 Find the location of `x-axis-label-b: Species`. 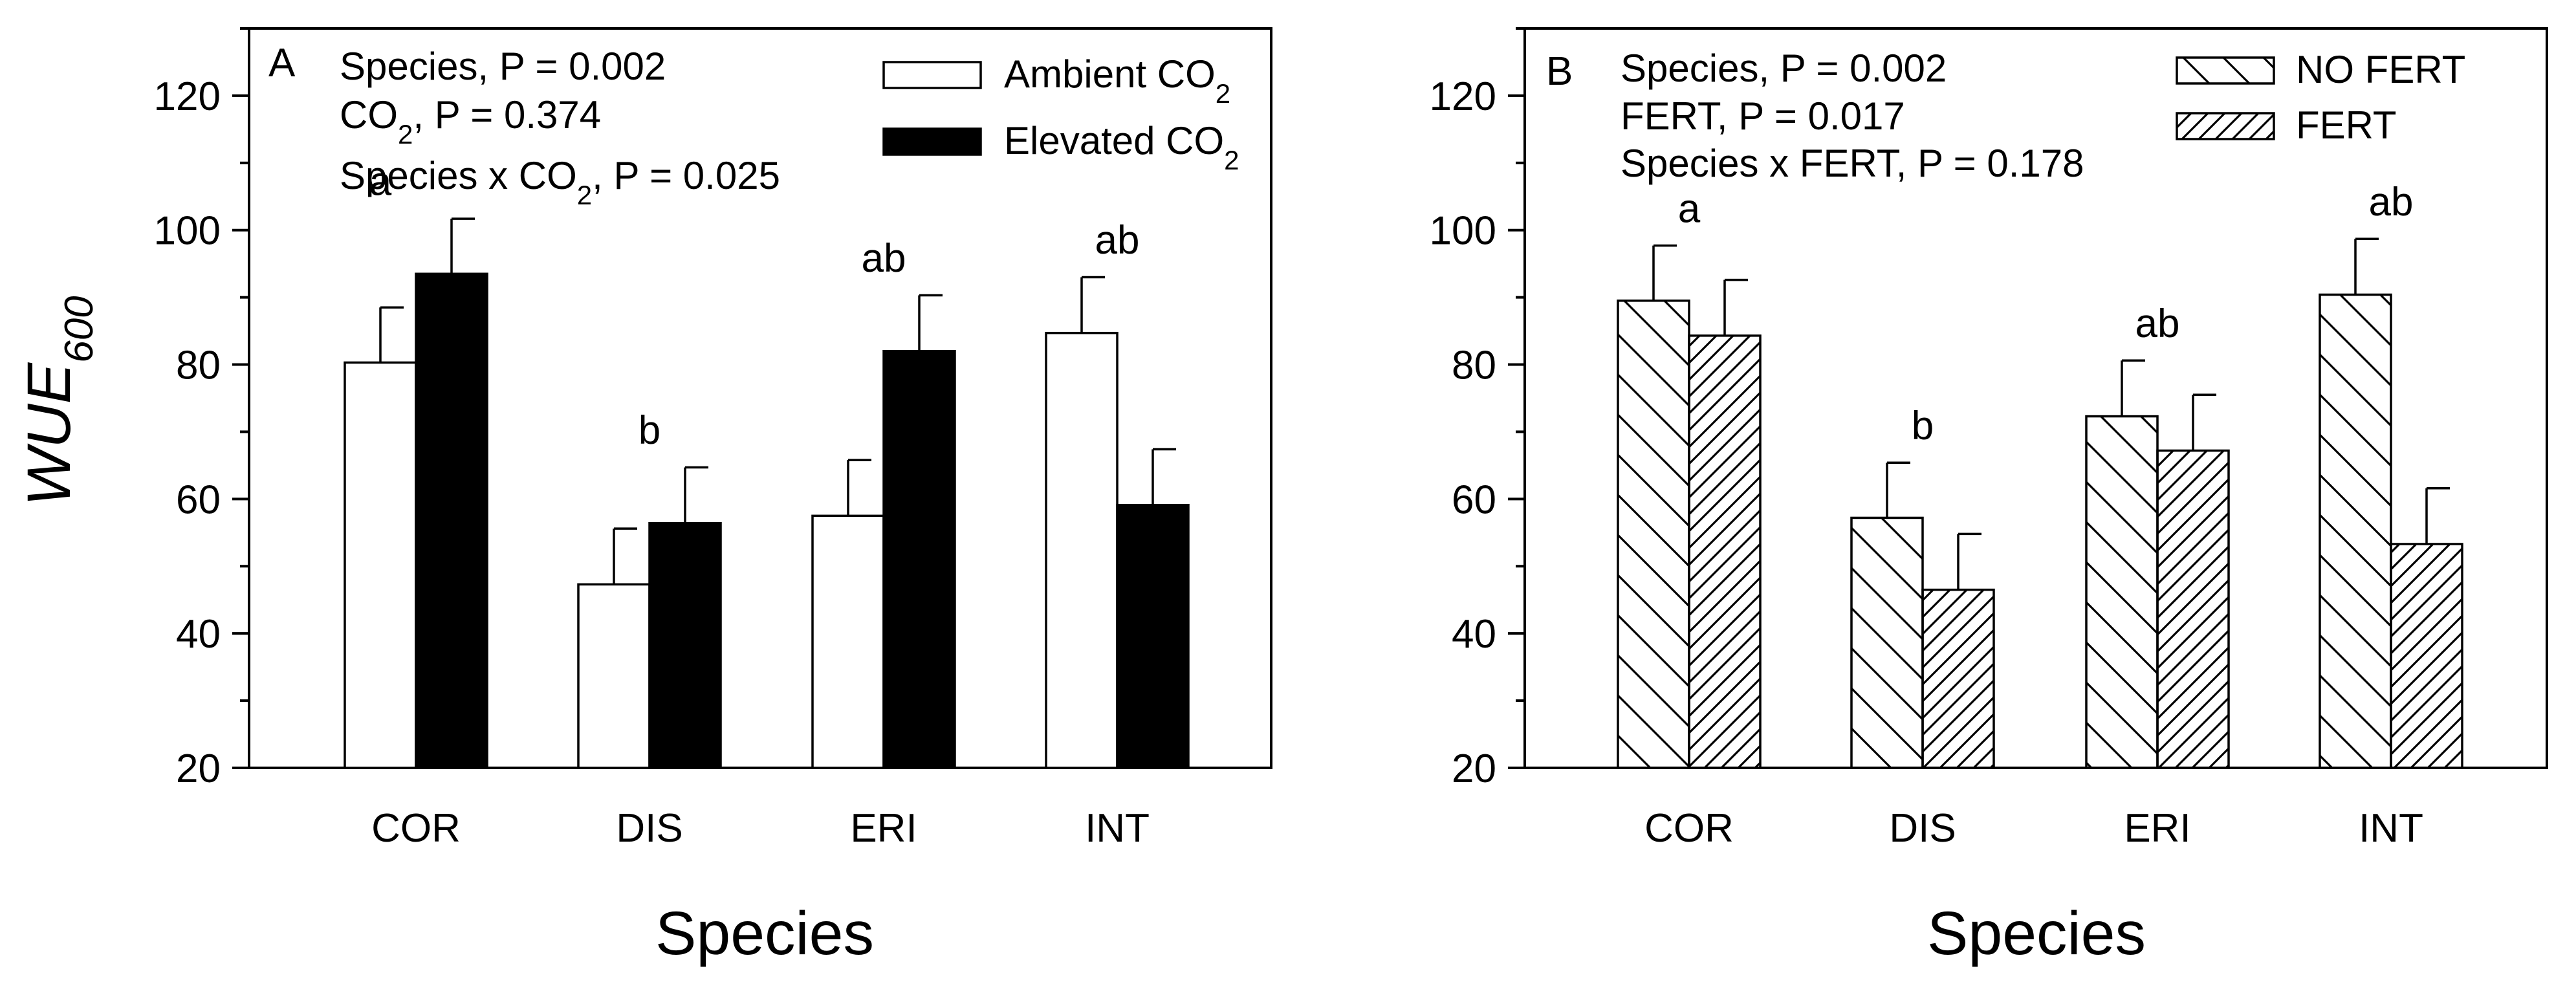

x-axis-label-b: Species is located at coordinates (2036, 933).